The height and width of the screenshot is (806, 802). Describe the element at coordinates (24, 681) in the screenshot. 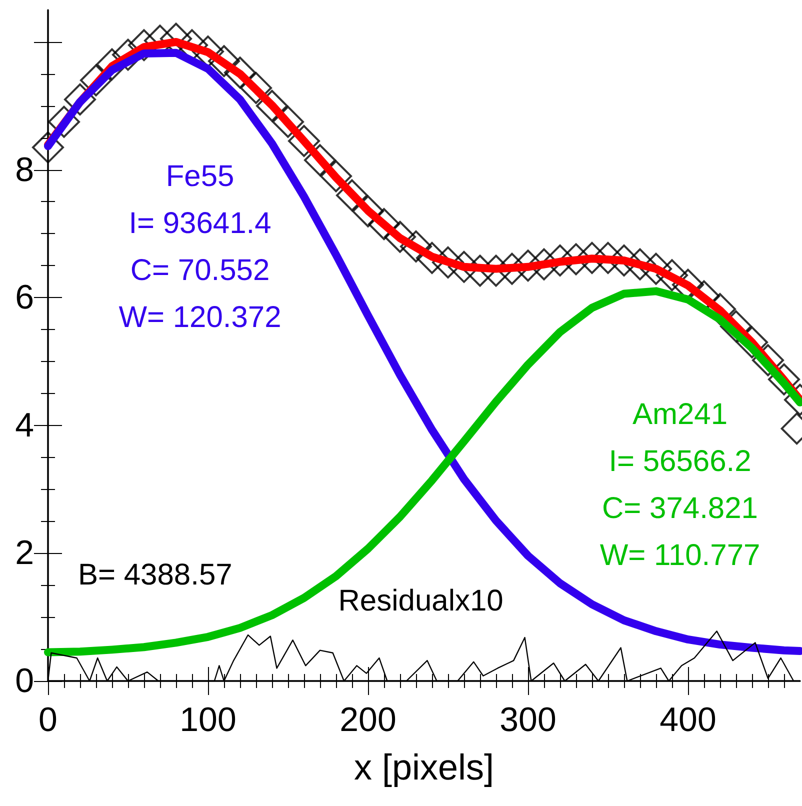

I see `y-tick-label: 0` at that location.